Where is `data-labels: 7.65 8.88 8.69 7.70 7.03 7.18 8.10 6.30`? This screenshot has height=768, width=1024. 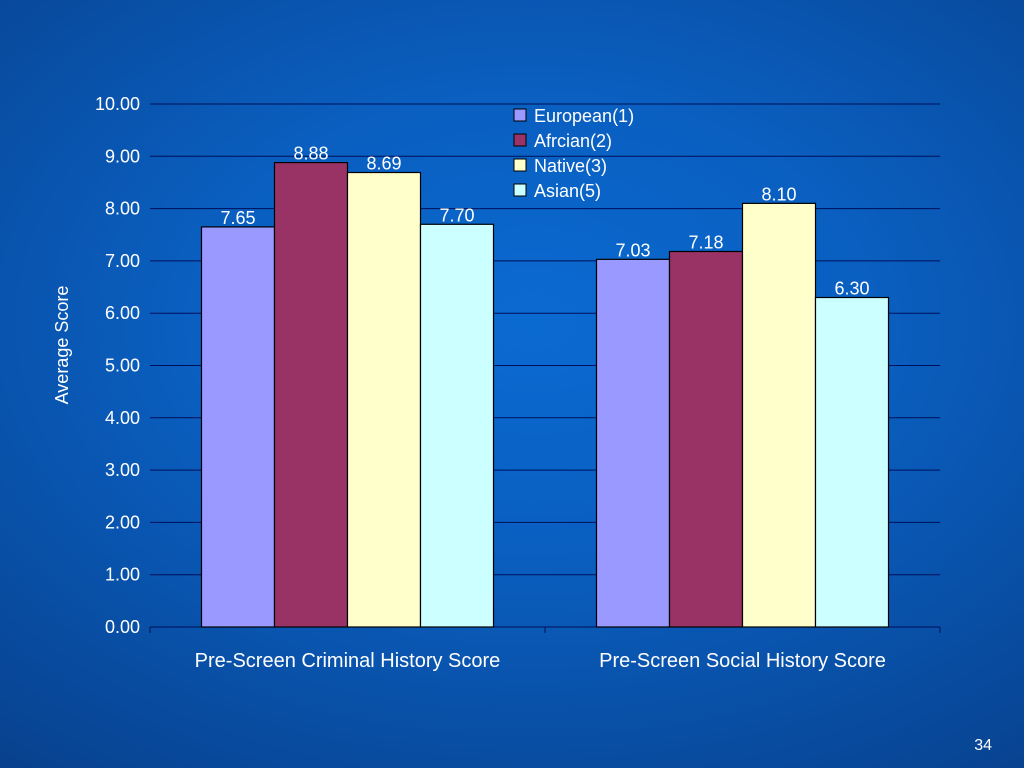
data-labels: 7.65 8.88 8.69 7.70 7.03 7.18 8.10 6.30 is located at coordinates (544, 221).